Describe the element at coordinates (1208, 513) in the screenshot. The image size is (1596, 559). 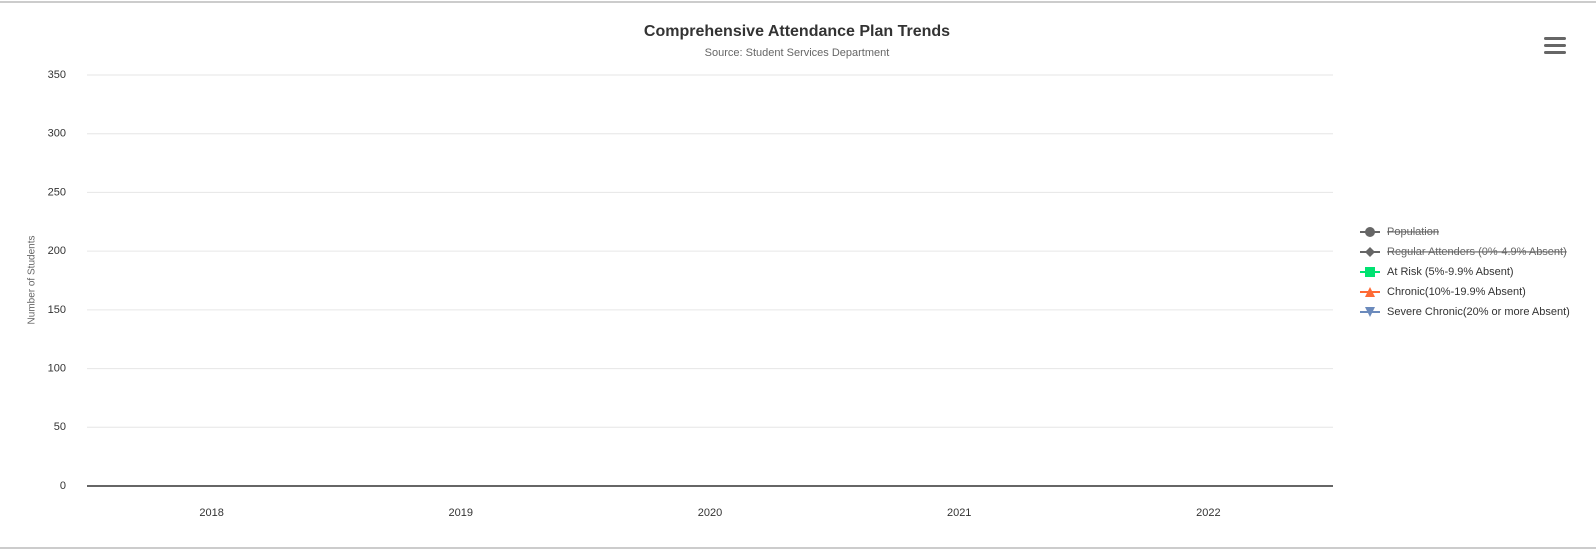
I see `x-tick-label: 2022` at that location.